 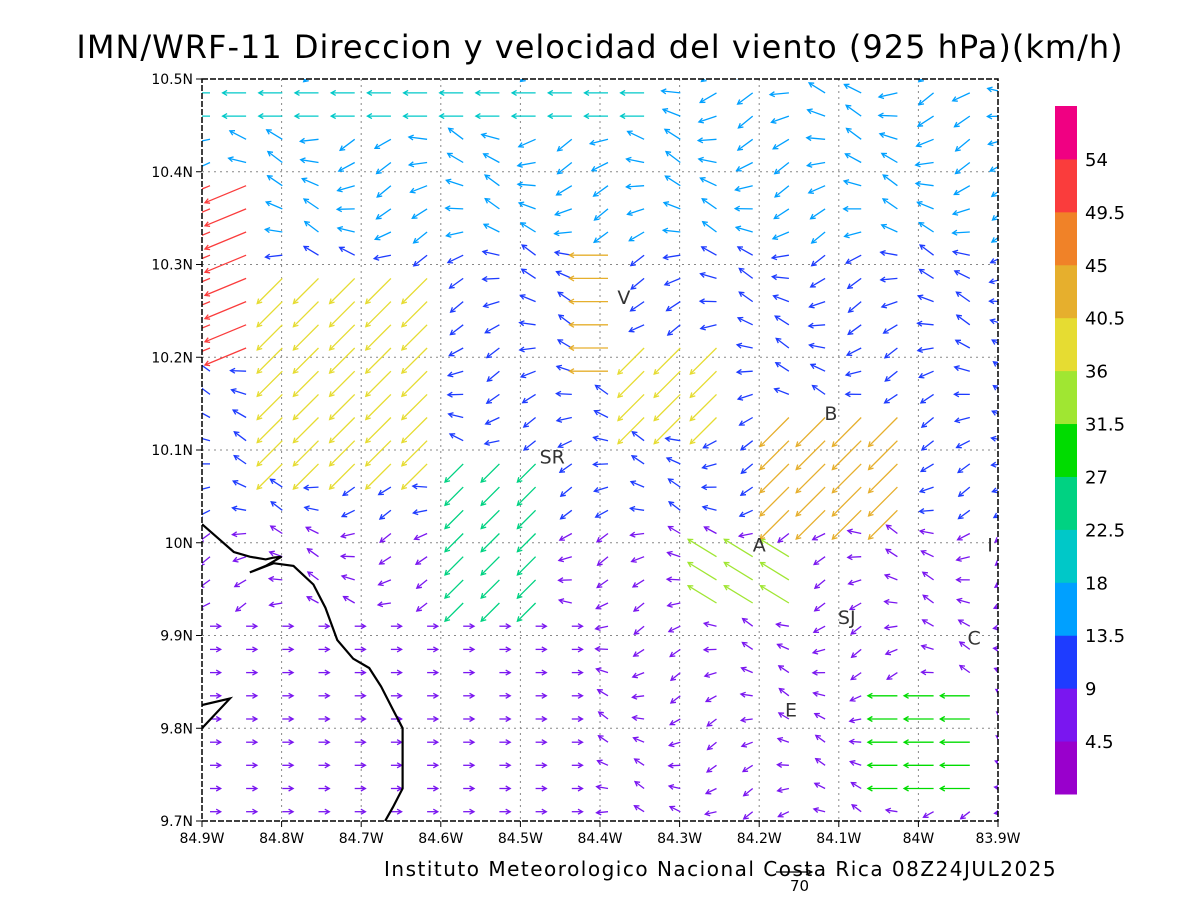 I want to click on x-tick-label: 84.4W, so click(x=599, y=839).